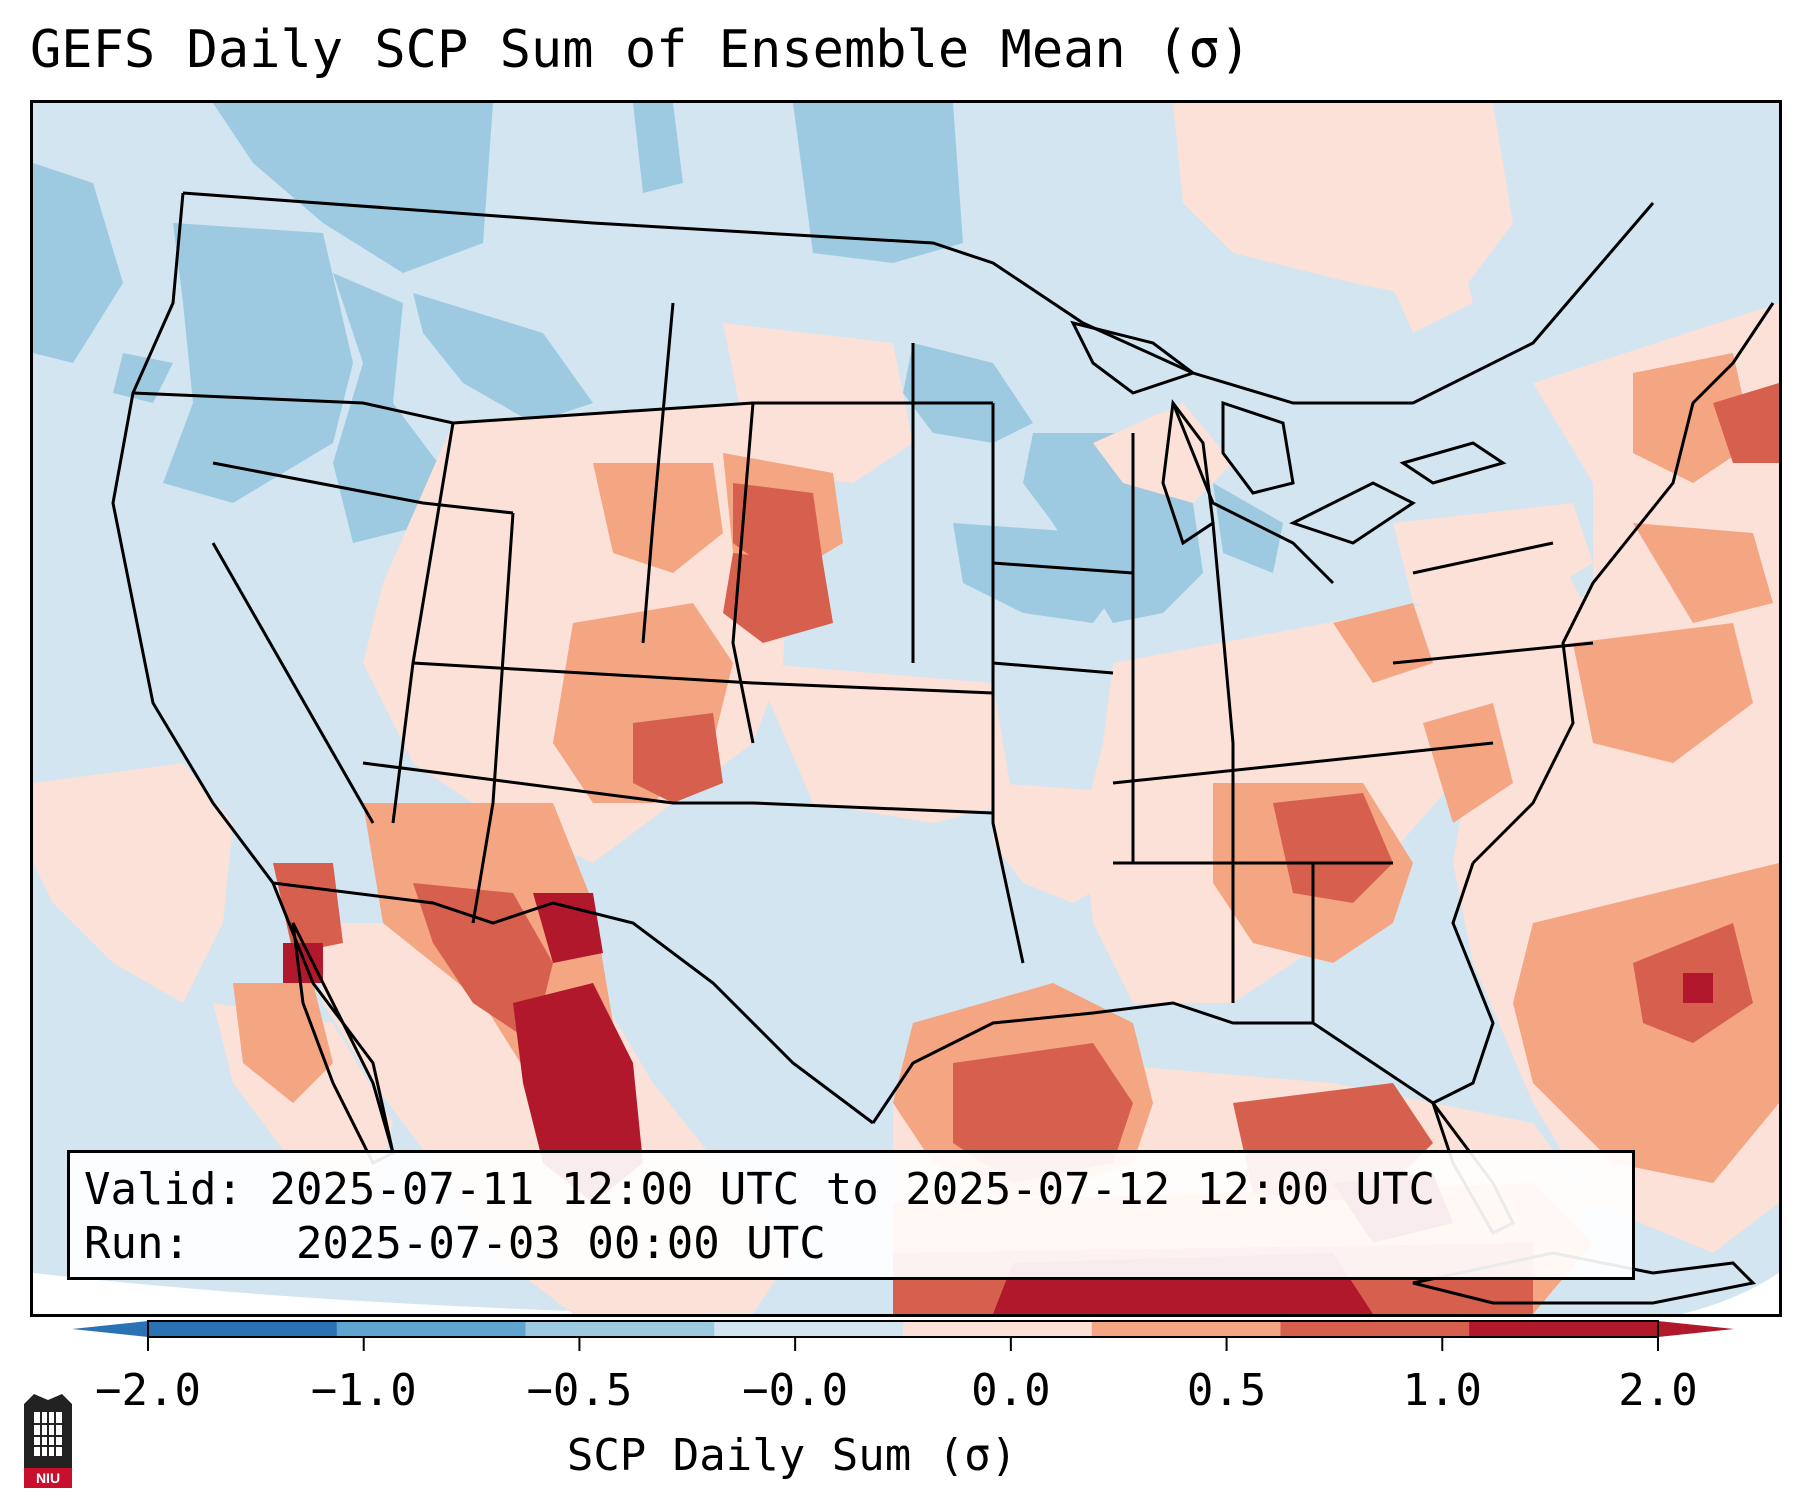 This screenshot has height=1506, width=1803. What do you see at coordinates (1011, 1390) in the screenshot?
I see `colorbar-tick-label: 0.0` at bounding box center [1011, 1390].